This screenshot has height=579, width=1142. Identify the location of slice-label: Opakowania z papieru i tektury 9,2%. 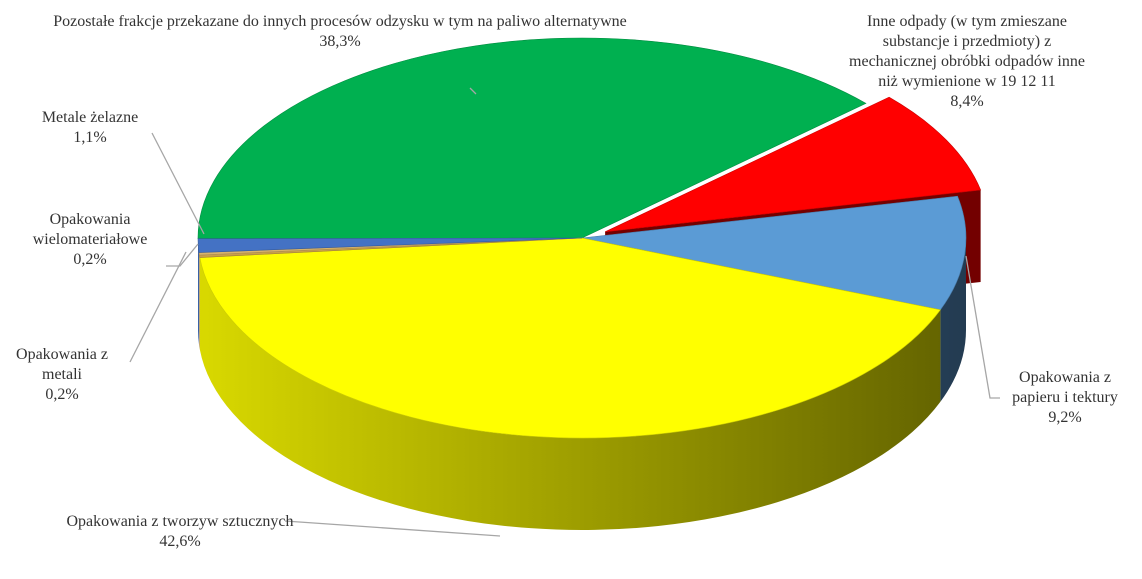
(1065, 398).